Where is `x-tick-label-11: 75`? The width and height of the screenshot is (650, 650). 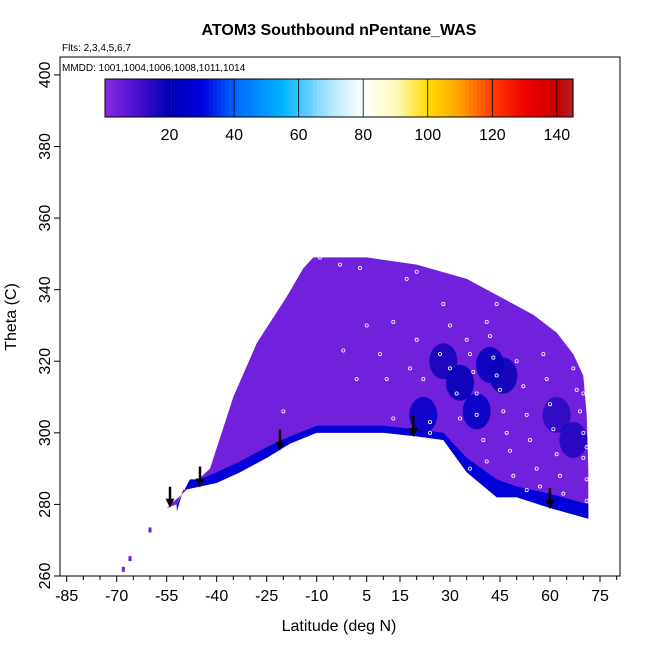 x-tick-label-11: 75 is located at coordinates (600, 596).